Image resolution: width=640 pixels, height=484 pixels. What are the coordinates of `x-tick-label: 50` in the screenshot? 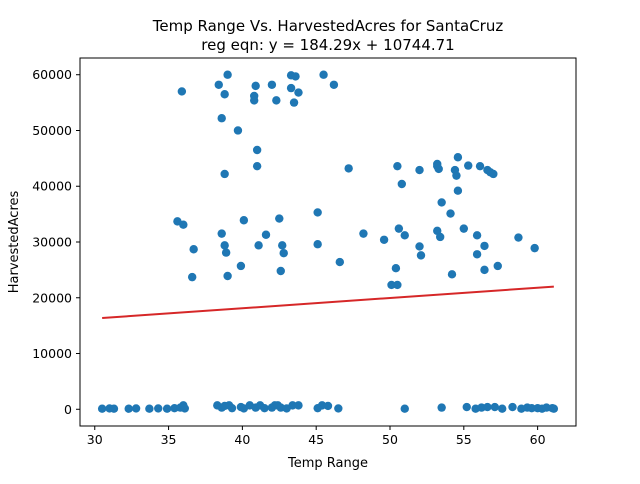 It's located at (390, 439).